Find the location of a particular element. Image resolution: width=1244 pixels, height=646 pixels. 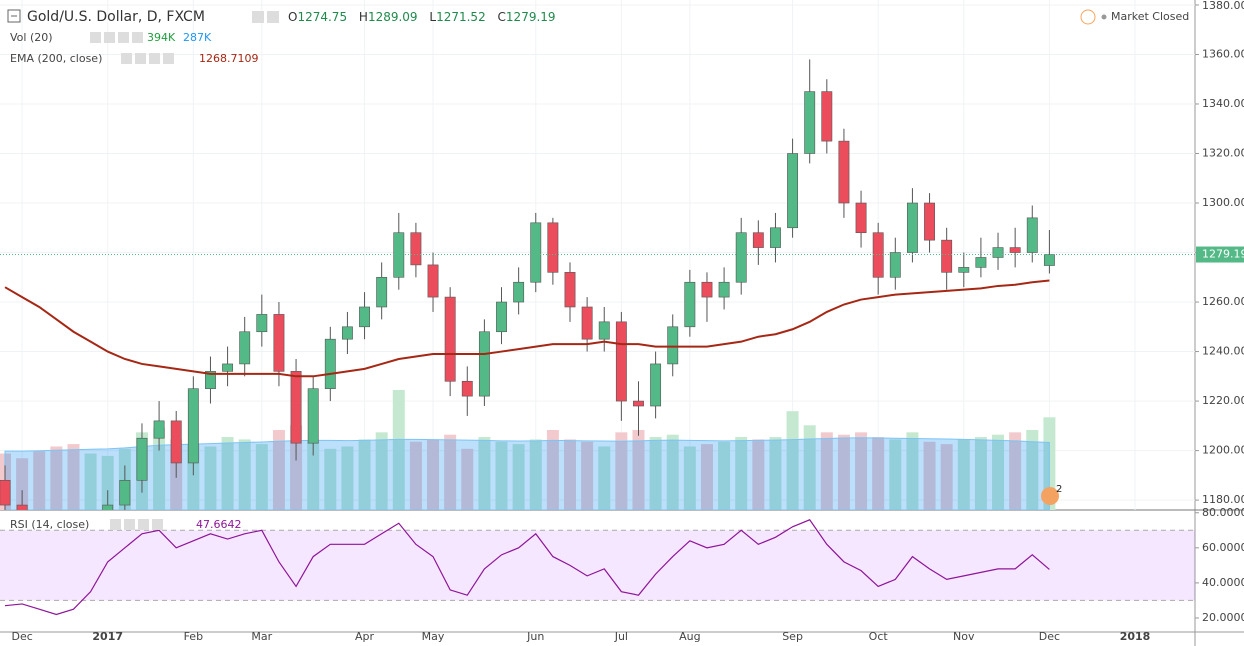

x-tick-label: Aug is located at coordinates (689, 636).